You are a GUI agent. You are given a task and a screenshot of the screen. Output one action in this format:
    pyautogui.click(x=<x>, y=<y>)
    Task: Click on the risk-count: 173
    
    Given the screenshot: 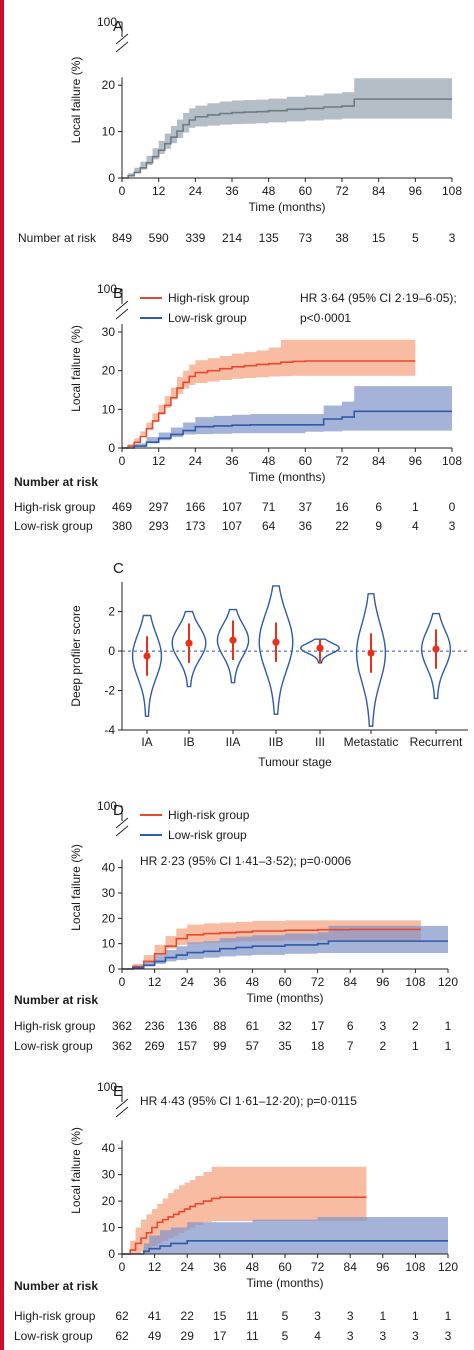 What is the action you would take?
    pyautogui.click(x=195, y=526)
    